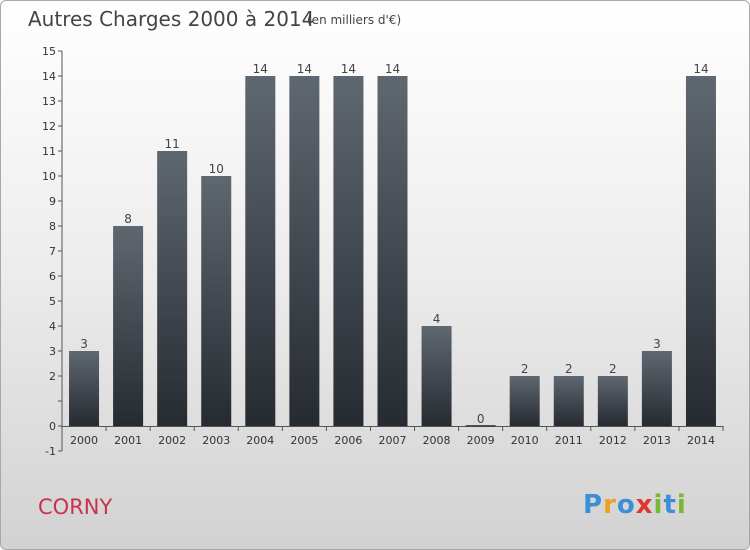  What do you see at coordinates (52, 226) in the screenshot?
I see `y-tick-label: 8` at bounding box center [52, 226].